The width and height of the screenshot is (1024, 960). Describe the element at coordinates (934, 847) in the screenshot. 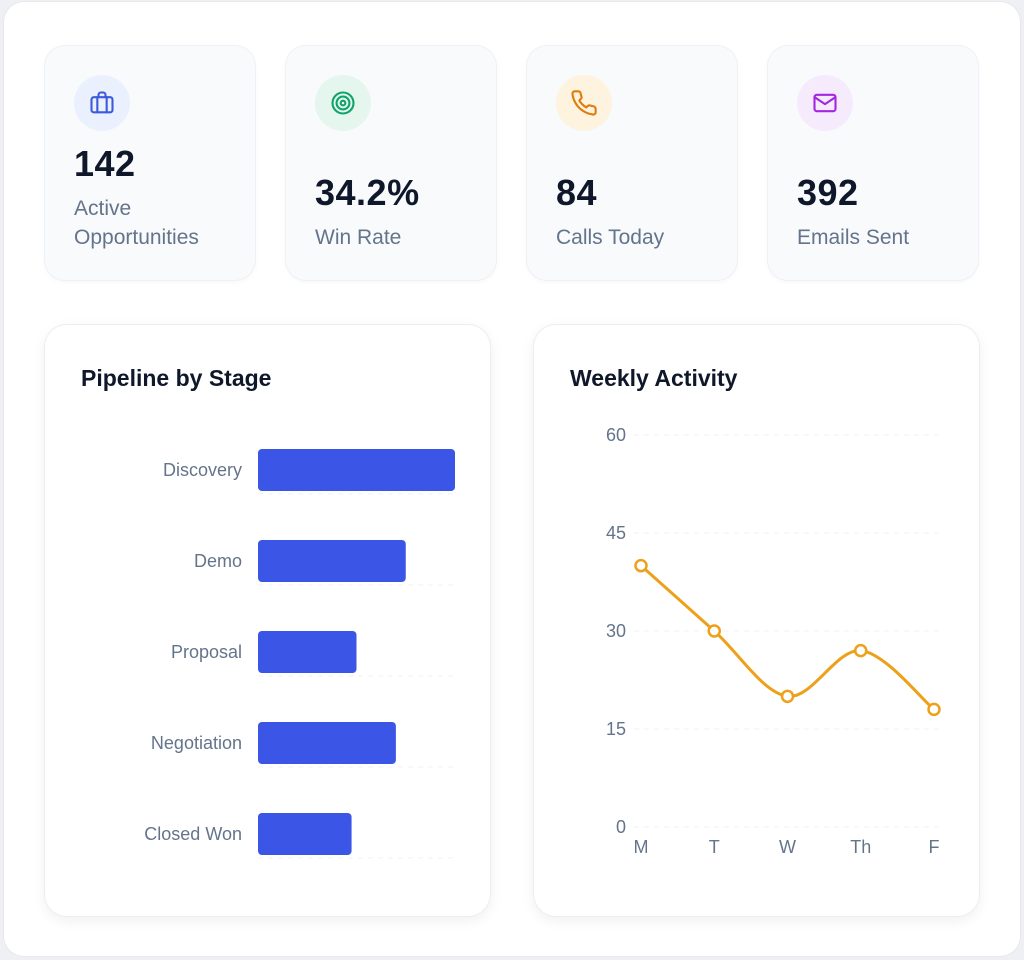

I see `x-tick-label: F` at that location.